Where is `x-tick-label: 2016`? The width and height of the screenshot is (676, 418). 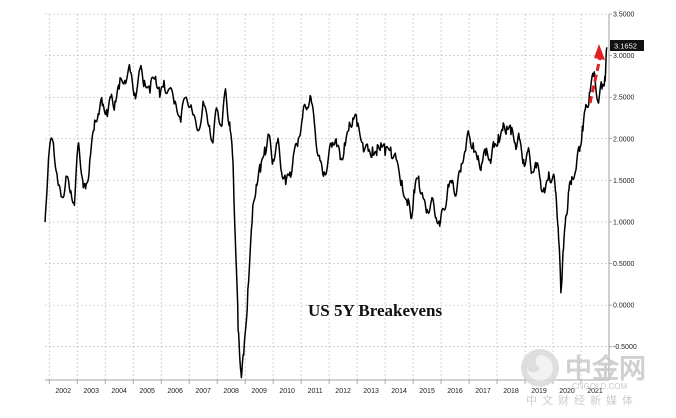 x-tick-label: 2016 is located at coordinates (455, 391).